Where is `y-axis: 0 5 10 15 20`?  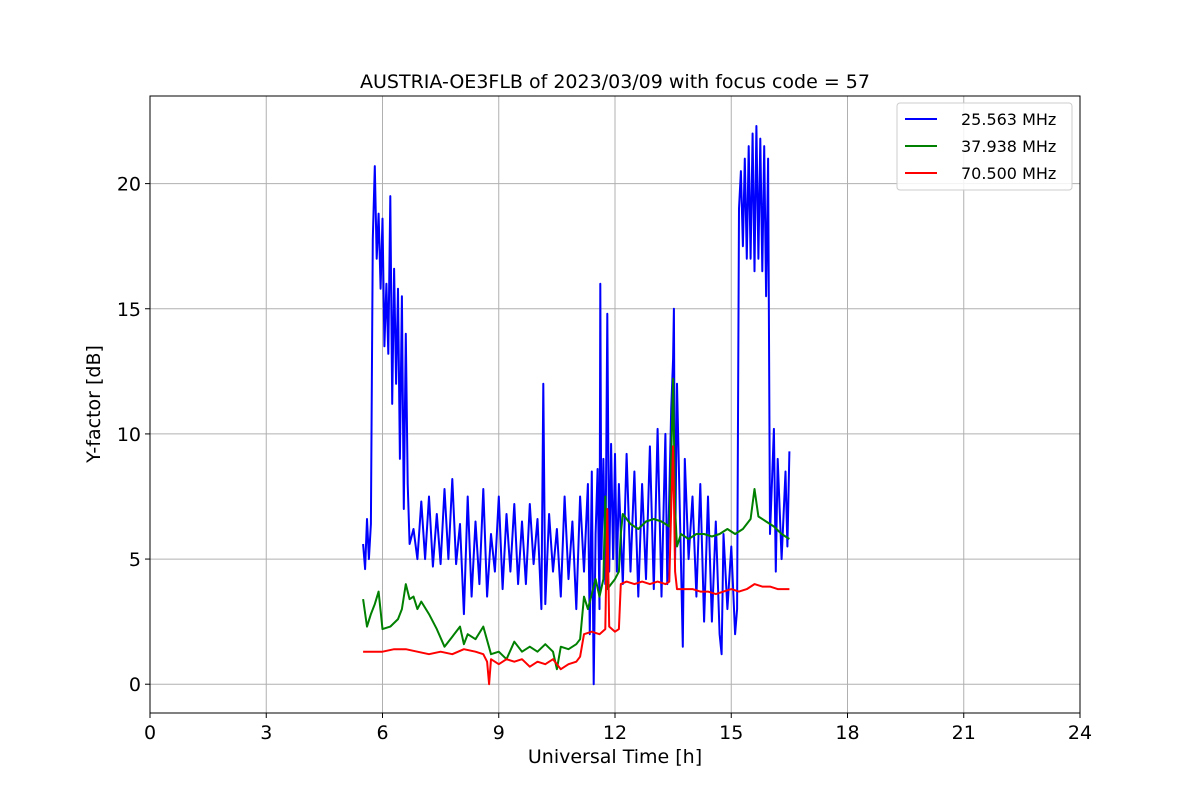
y-axis: 0 5 10 15 20 is located at coordinates (133, 435).